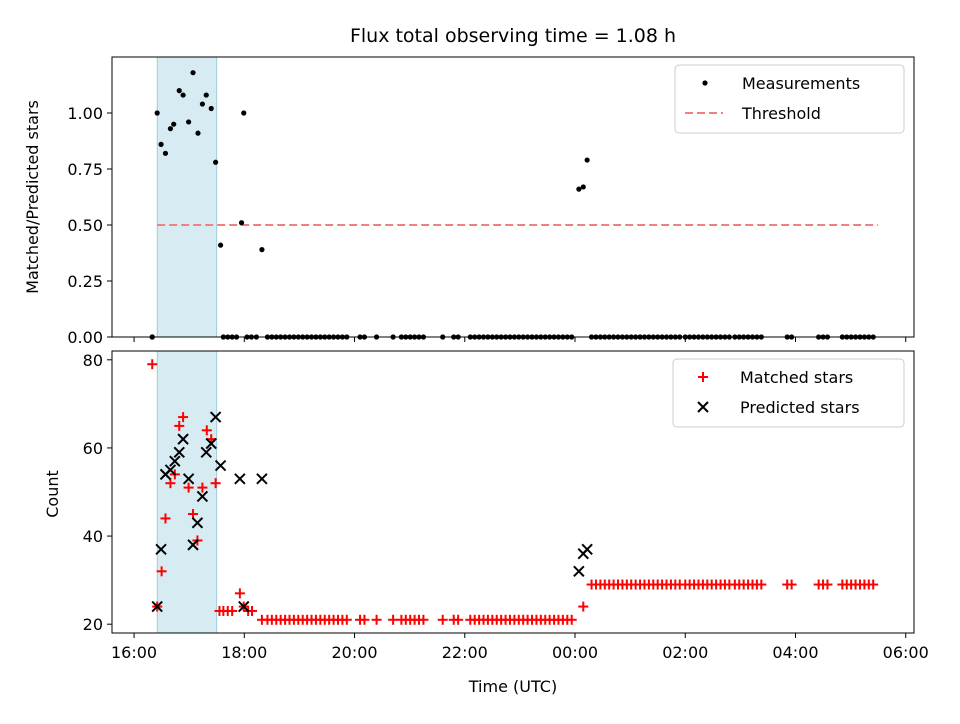 Image resolution: width=960 pixels, height=724 pixels. What do you see at coordinates (85, 113) in the screenshot?
I see `y-tick-label: 1.00` at bounding box center [85, 113].